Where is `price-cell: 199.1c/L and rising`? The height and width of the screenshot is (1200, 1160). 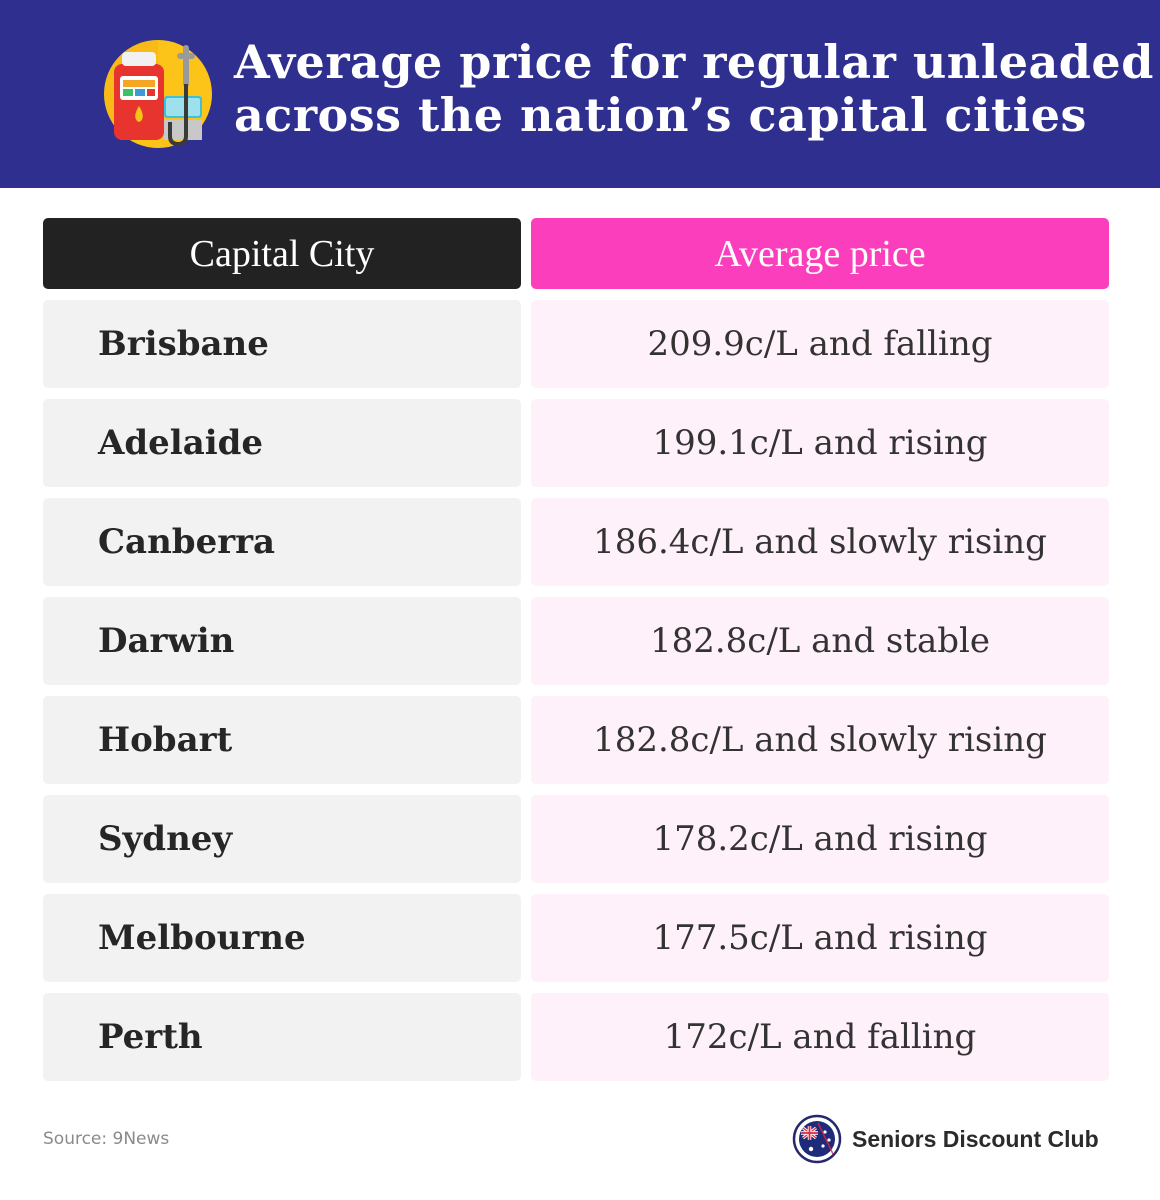 price-cell: 199.1c/L and rising is located at coordinates (820, 443).